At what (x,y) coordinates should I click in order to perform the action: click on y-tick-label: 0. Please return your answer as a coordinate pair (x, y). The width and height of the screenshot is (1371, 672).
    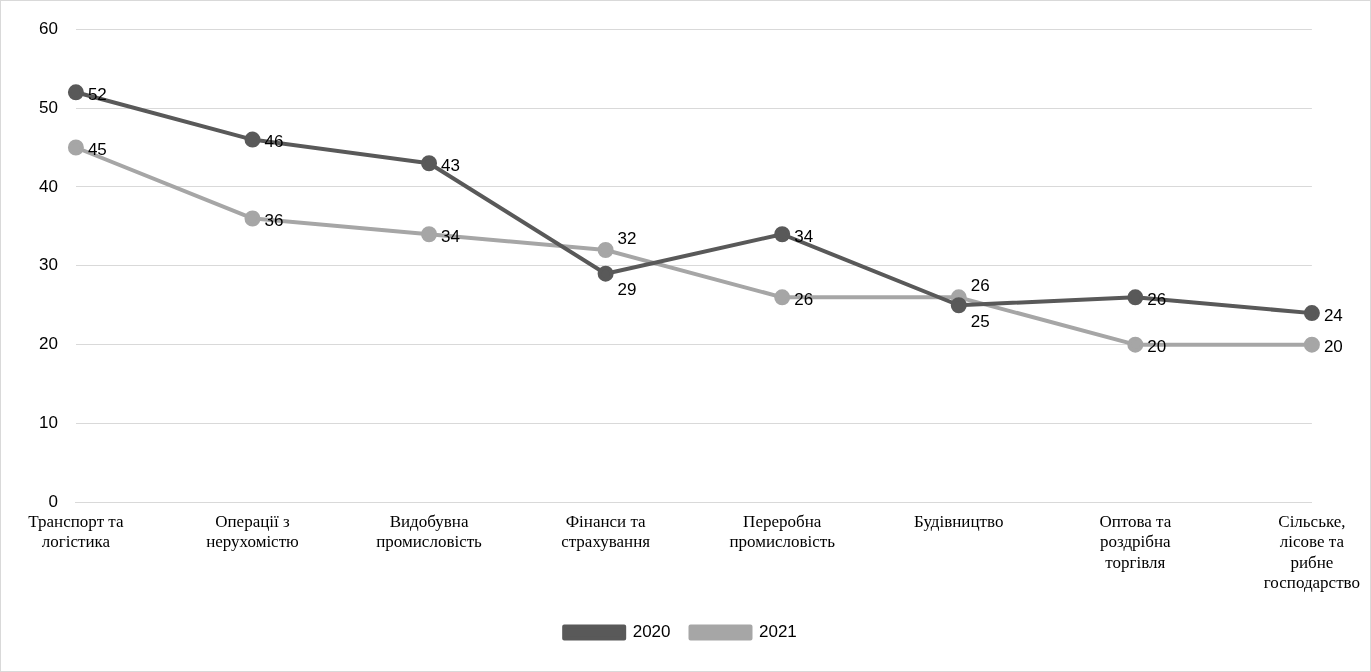
    Looking at the image, I should click on (53, 502).